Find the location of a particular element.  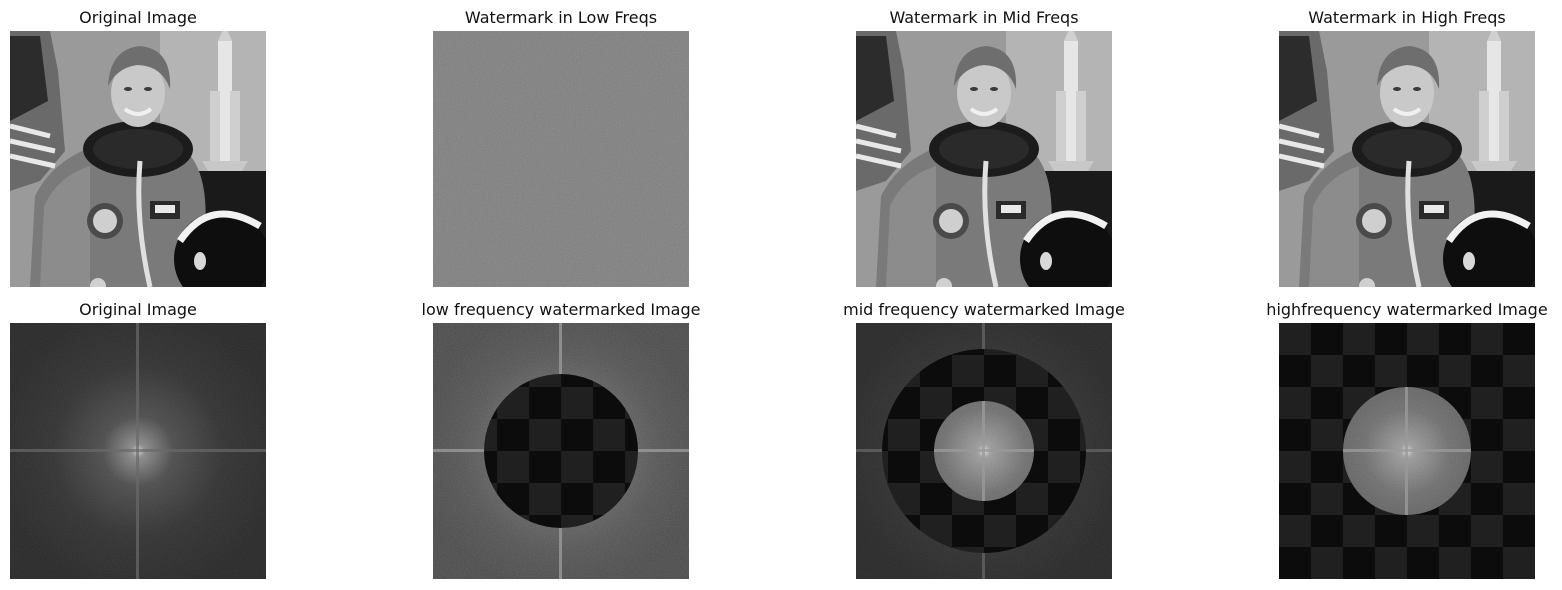

panel-title: Watermark in Low Freqs is located at coordinates (561, 17).